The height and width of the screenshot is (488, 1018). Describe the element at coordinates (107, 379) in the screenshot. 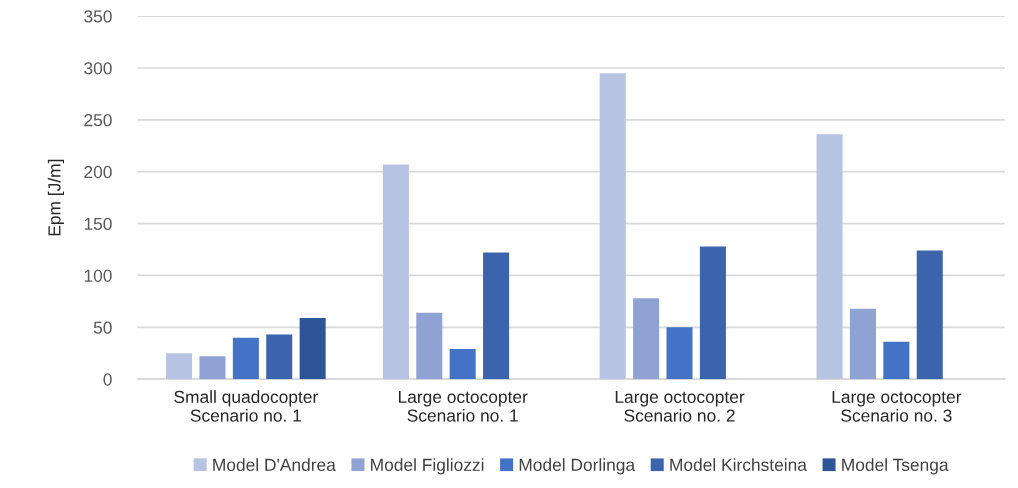

I see `y-tick-label: 0` at that location.